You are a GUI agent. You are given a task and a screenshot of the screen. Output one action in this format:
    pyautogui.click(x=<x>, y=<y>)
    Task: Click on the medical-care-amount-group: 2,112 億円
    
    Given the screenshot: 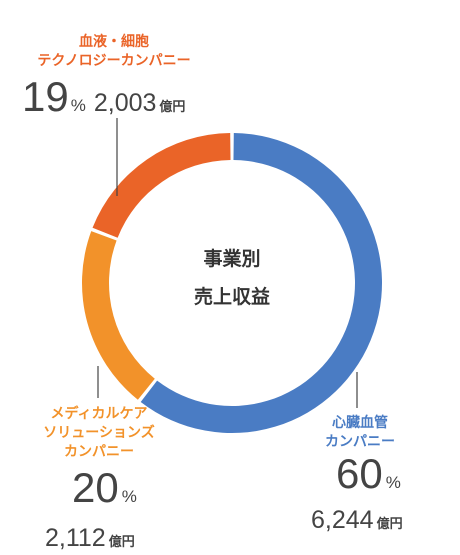 What is the action you would take?
    pyautogui.click(x=90, y=538)
    